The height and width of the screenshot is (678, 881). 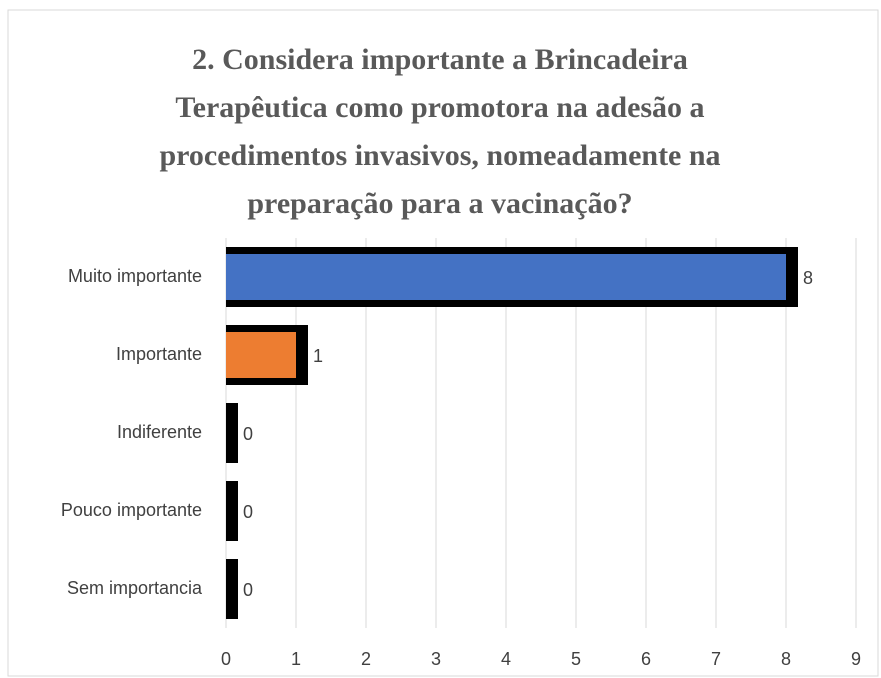 What do you see at coordinates (436, 659) in the screenshot?
I see `x-tick-label: 3` at bounding box center [436, 659].